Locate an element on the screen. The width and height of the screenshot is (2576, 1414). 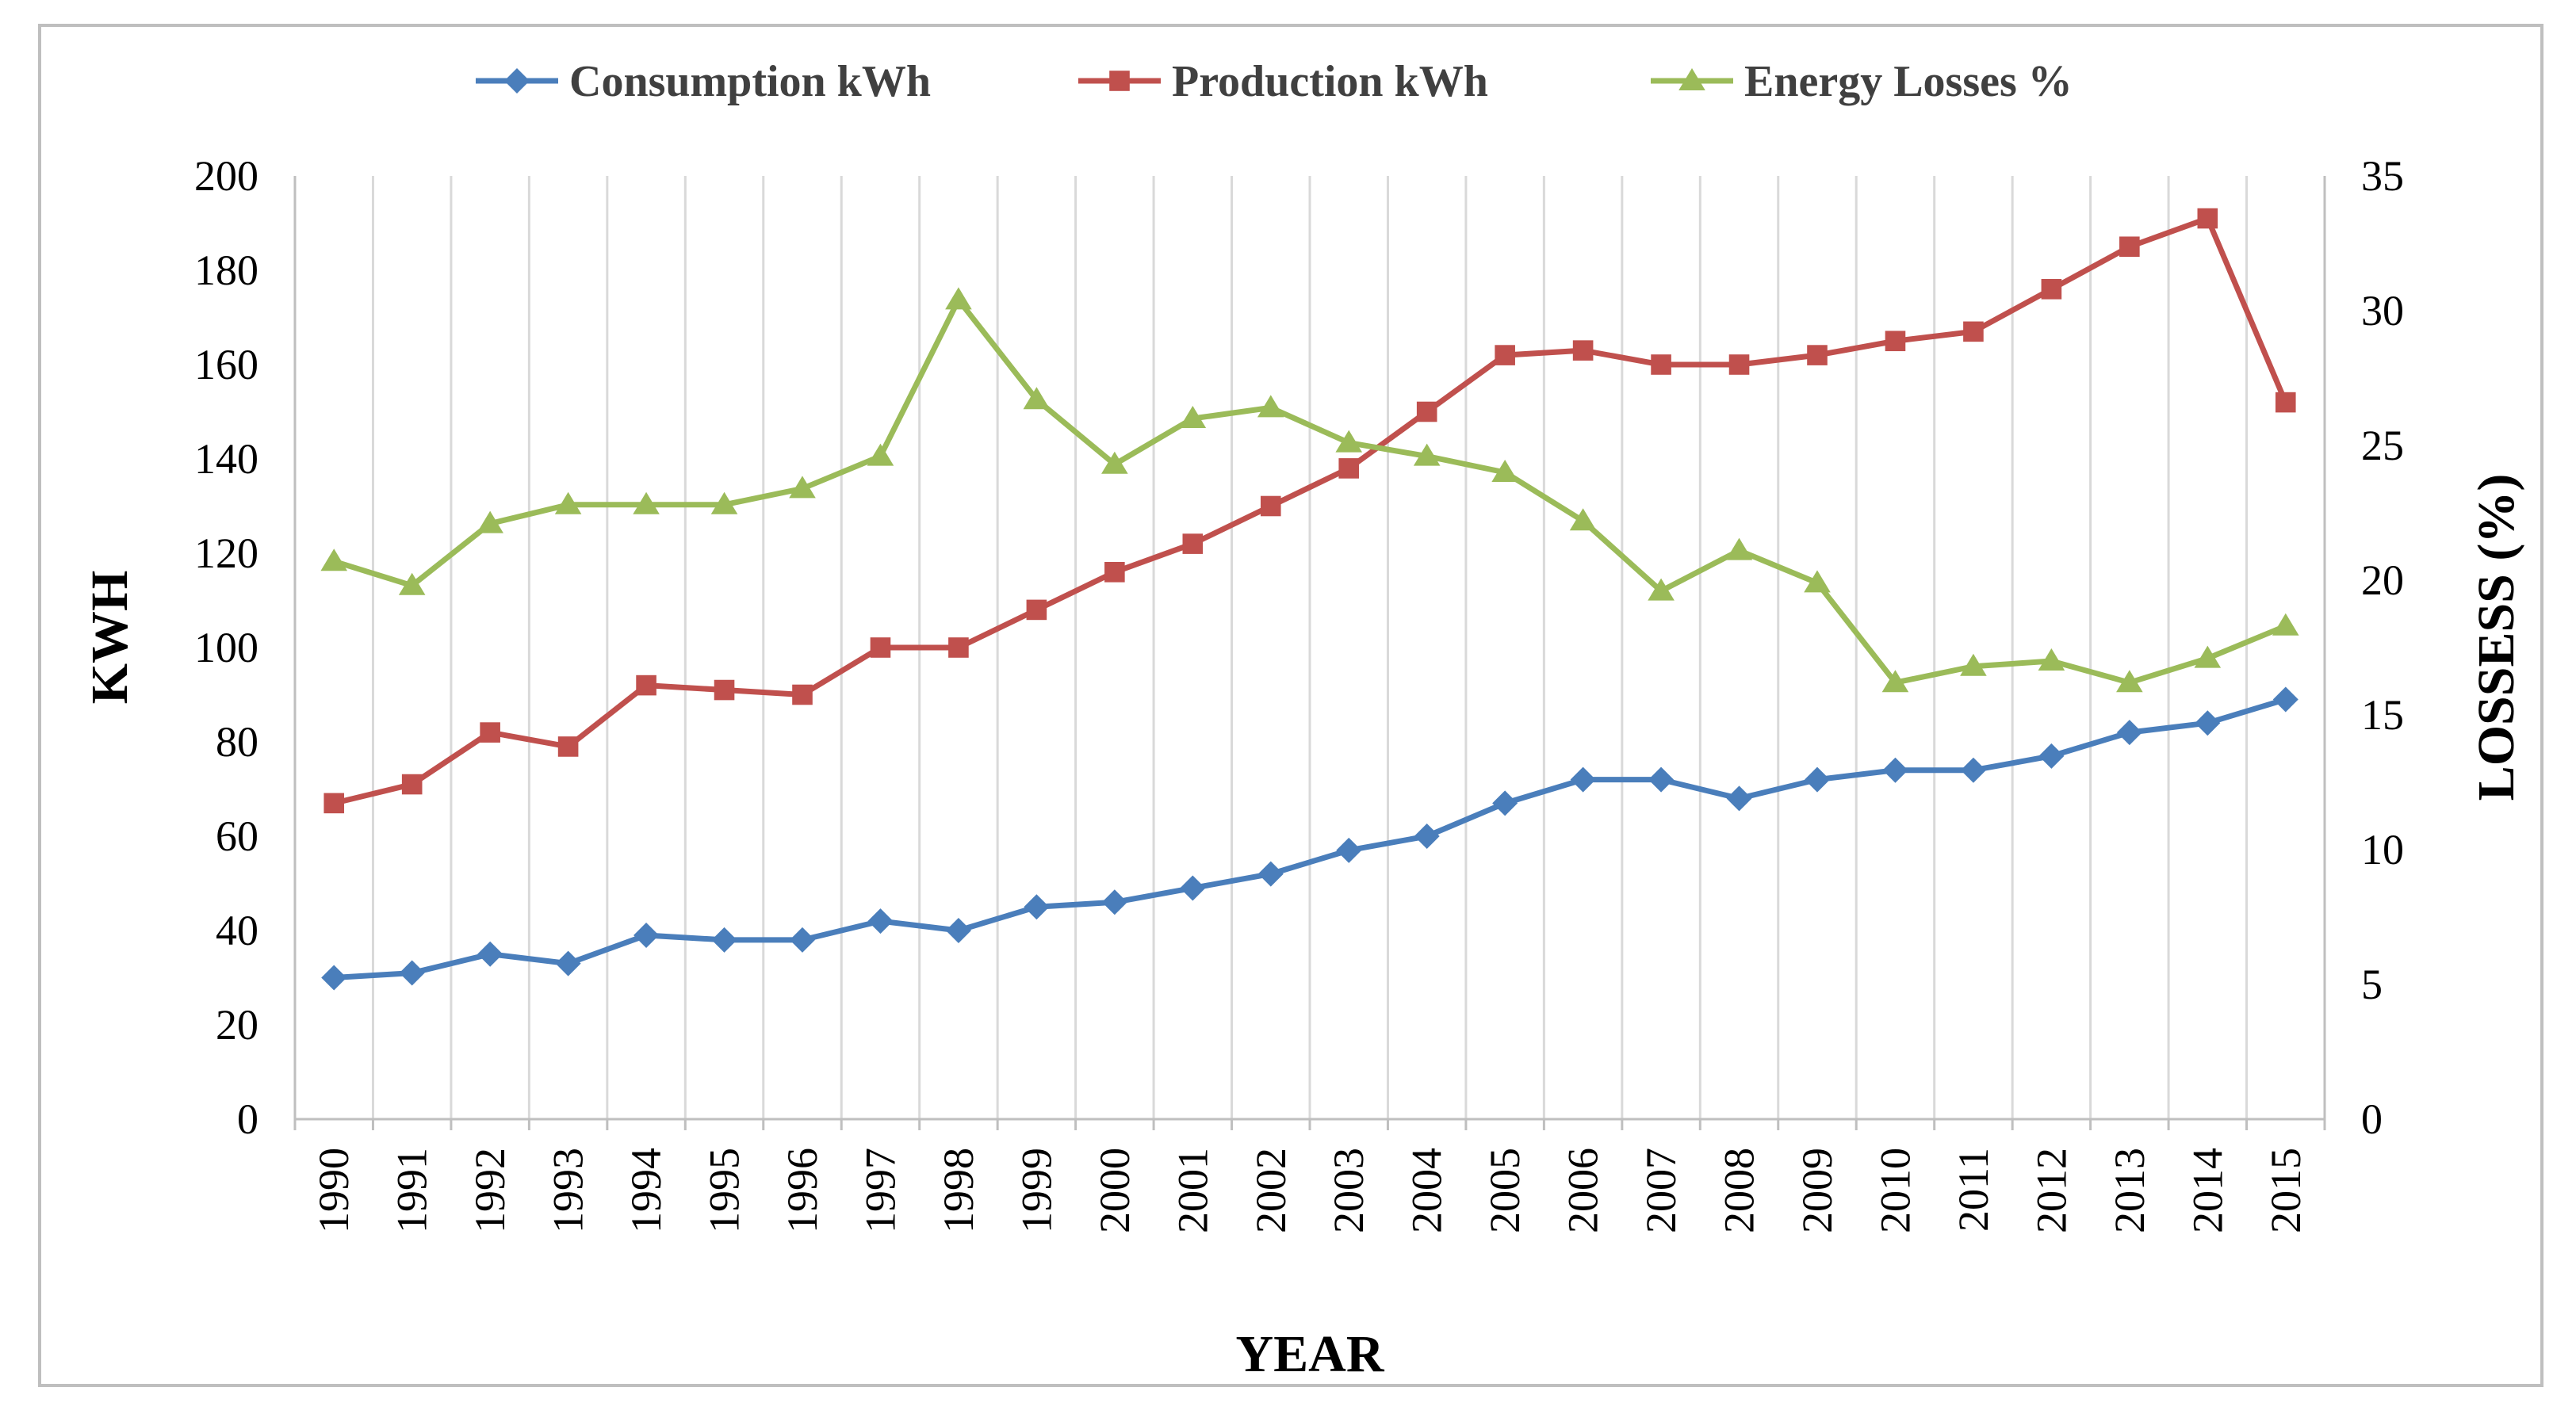
y2-tick-label: 0 is located at coordinates (2372, 1119).